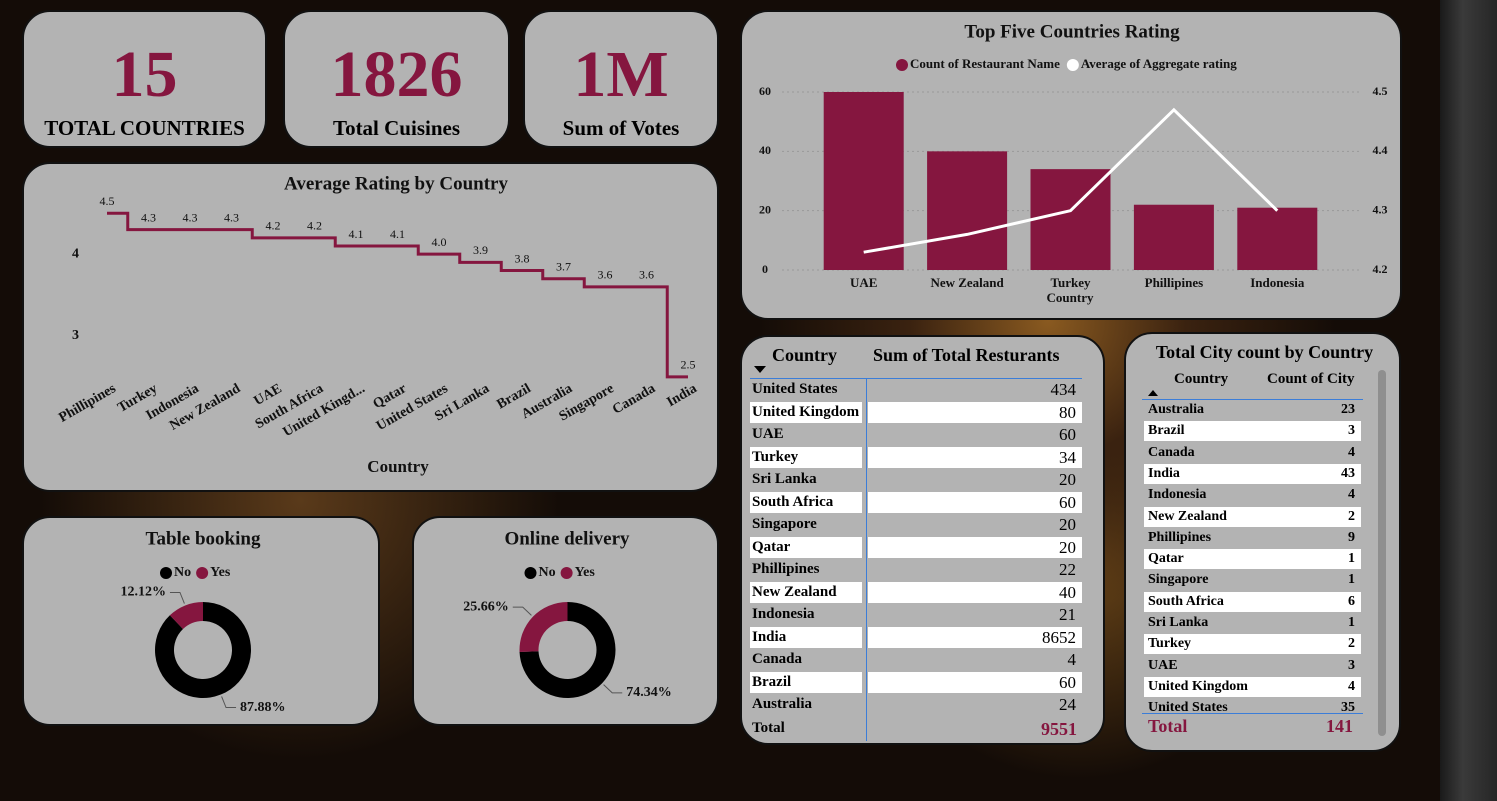 This screenshot has width=1497, height=801. I want to click on data-label: 3.9, so click(480, 250).